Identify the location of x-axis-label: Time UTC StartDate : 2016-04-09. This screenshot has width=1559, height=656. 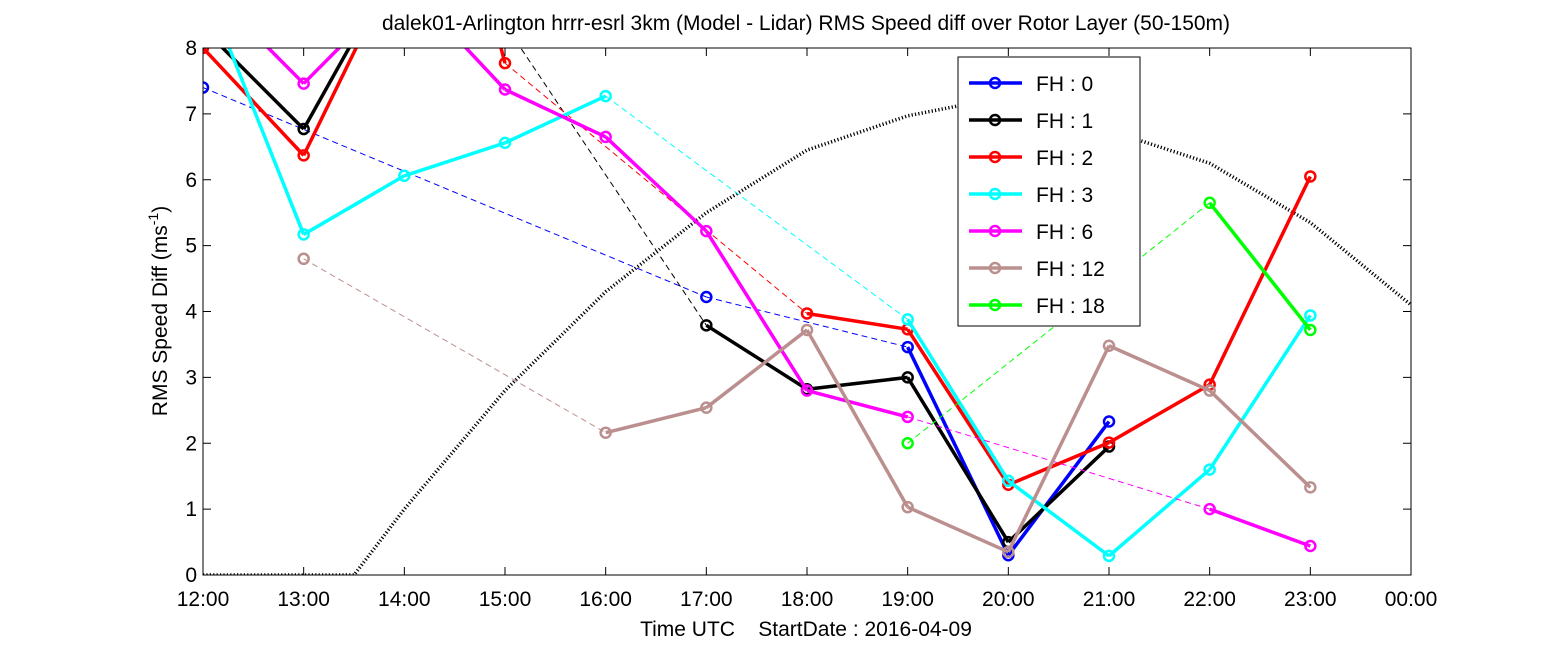
(806, 629).